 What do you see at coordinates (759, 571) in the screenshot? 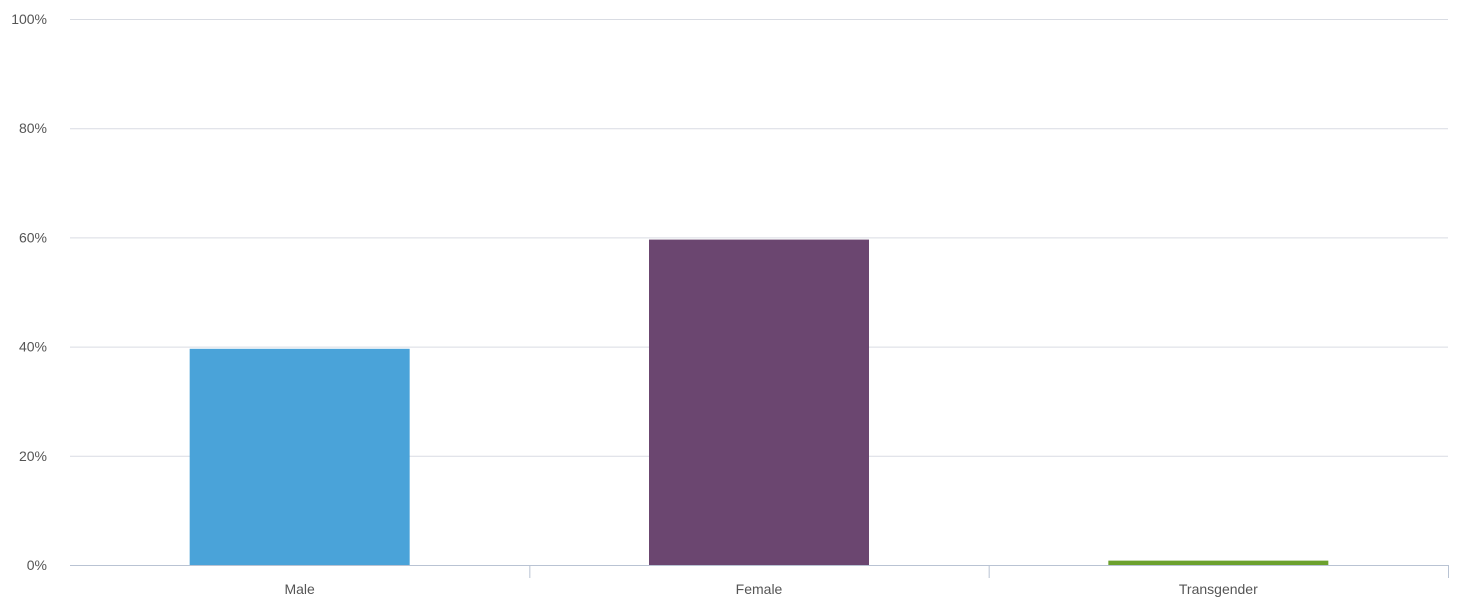
I see `x-axis` at bounding box center [759, 571].